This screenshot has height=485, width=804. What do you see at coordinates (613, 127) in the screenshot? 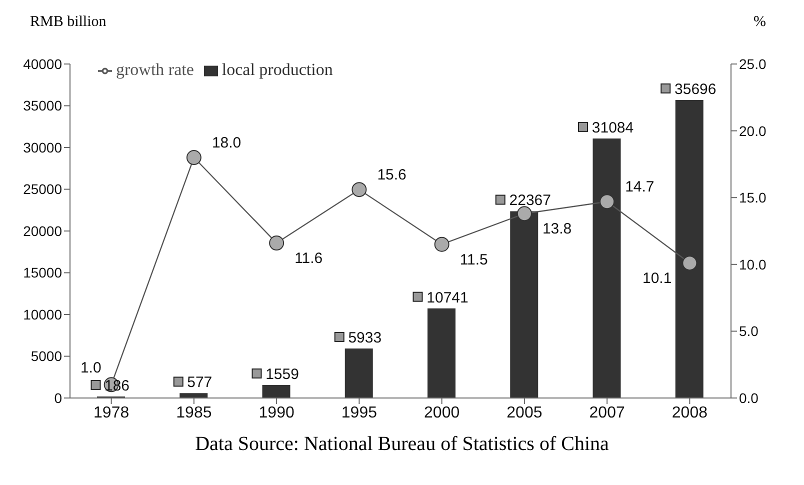
I see `data-label: 31084` at bounding box center [613, 127].